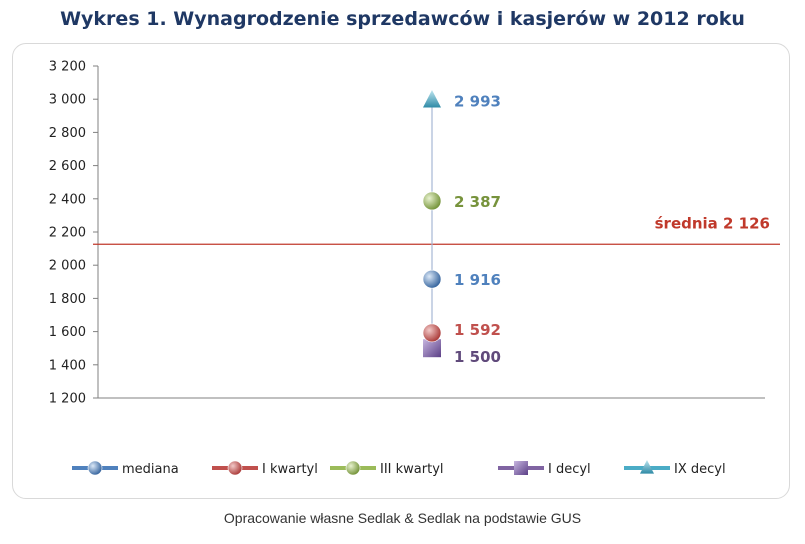 The height and width of the screenshot is (544, 805). What do you see at coordinates (432, 333) in the screenshot?
I see `point-i-kwartyl` at bounding box center [432, 333].